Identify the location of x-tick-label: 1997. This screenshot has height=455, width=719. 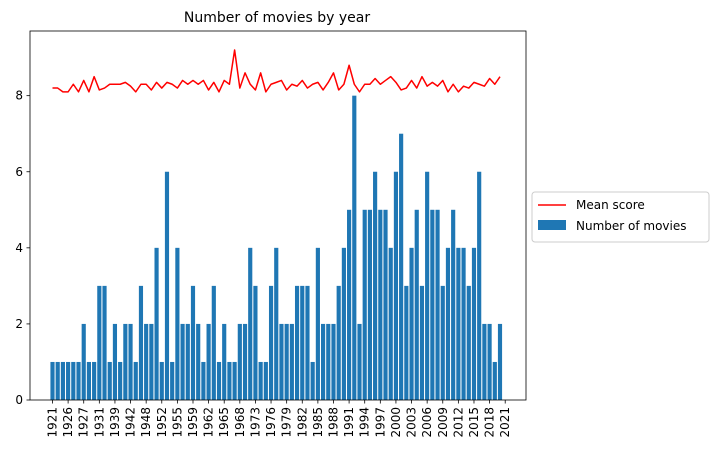
(380, 422).